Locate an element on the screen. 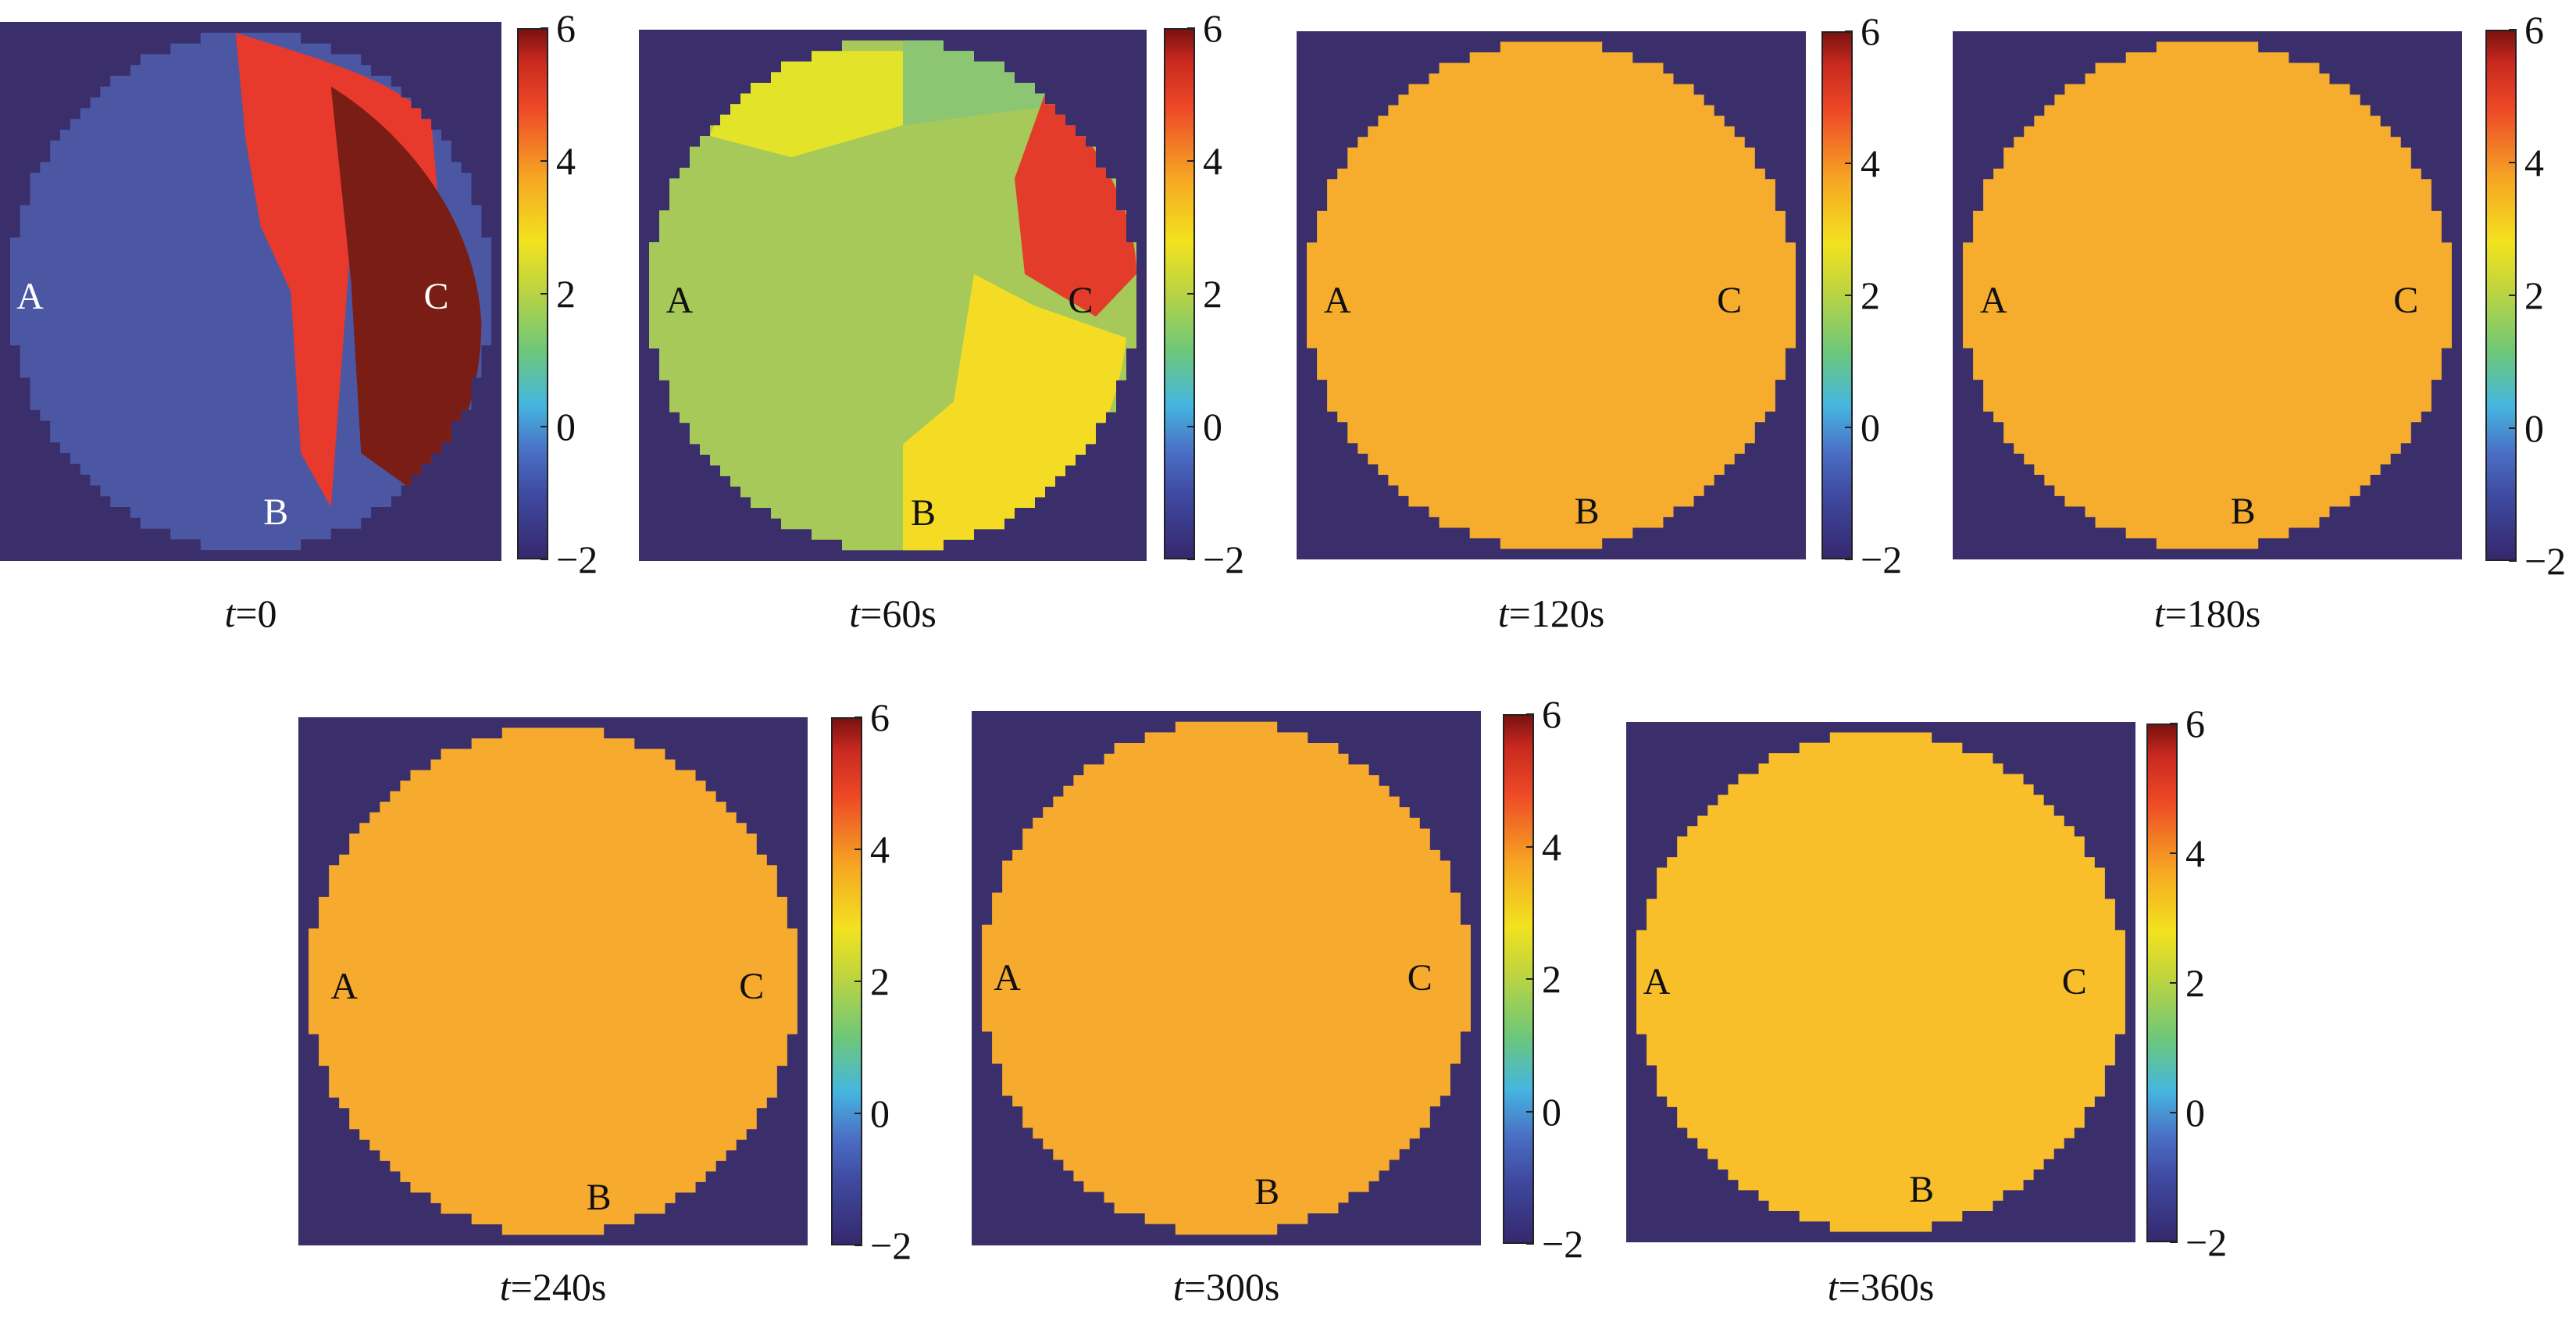  caption-value: =120s is located at coordinates (1556, 613).